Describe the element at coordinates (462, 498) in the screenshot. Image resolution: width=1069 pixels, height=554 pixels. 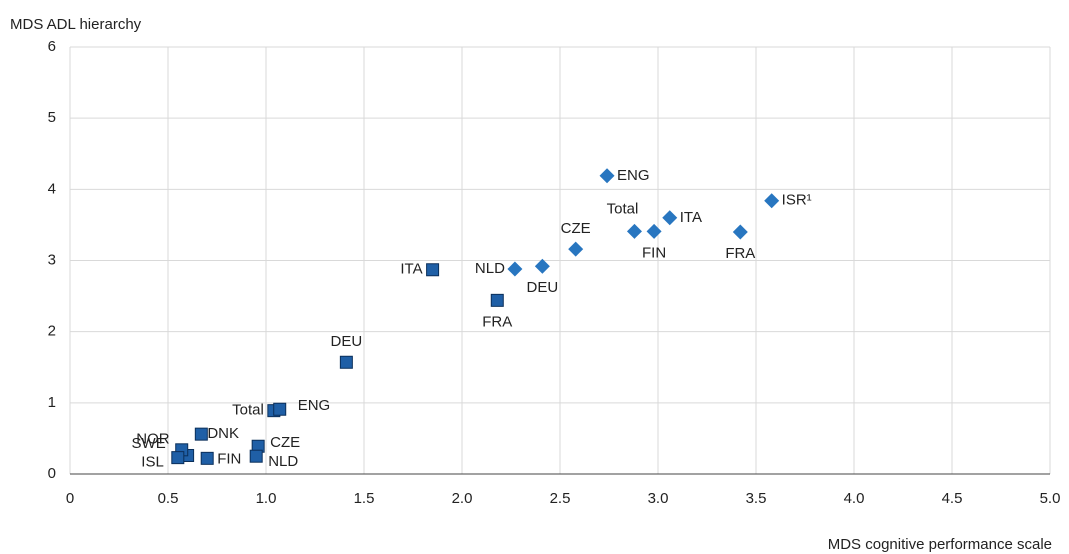
I see `x-tick-label: 2.0` at that location.